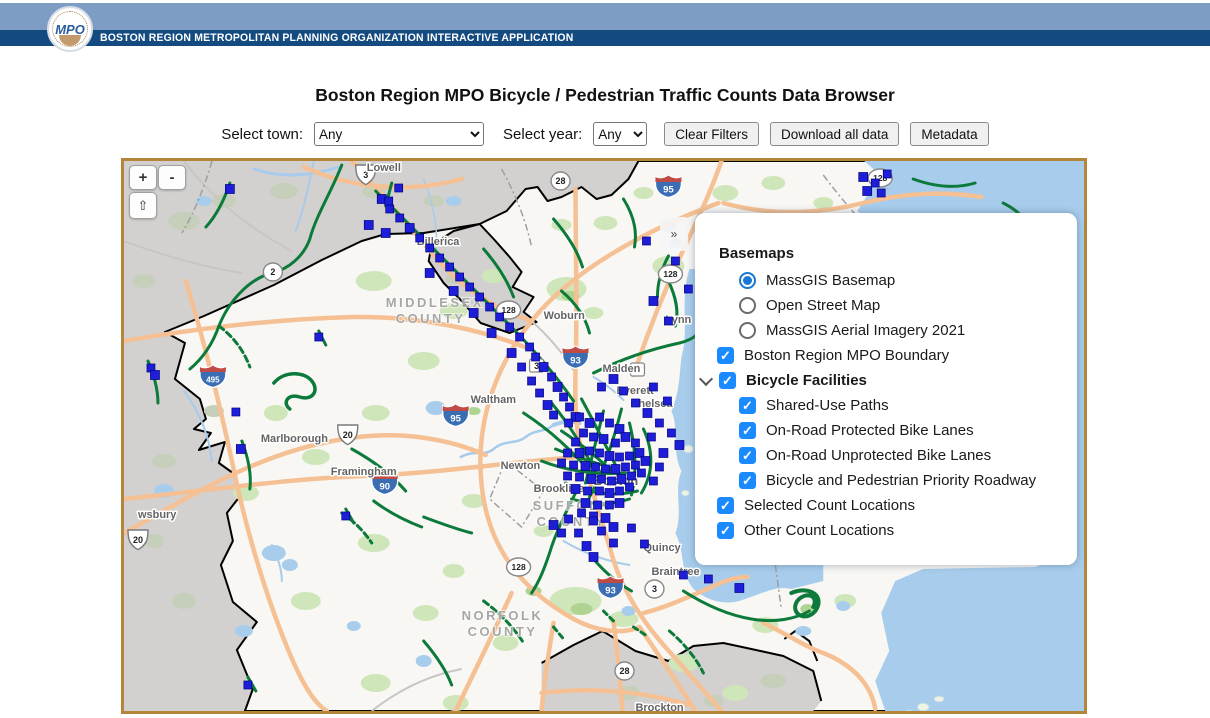 This screenshot has width=1210, height=718. What do you see at coordinates (886, 430) in the screenshot?
I see `layer-toggle-row: ✓ On-Road Protected Bike Lanes` at bounding box center [886, 430].